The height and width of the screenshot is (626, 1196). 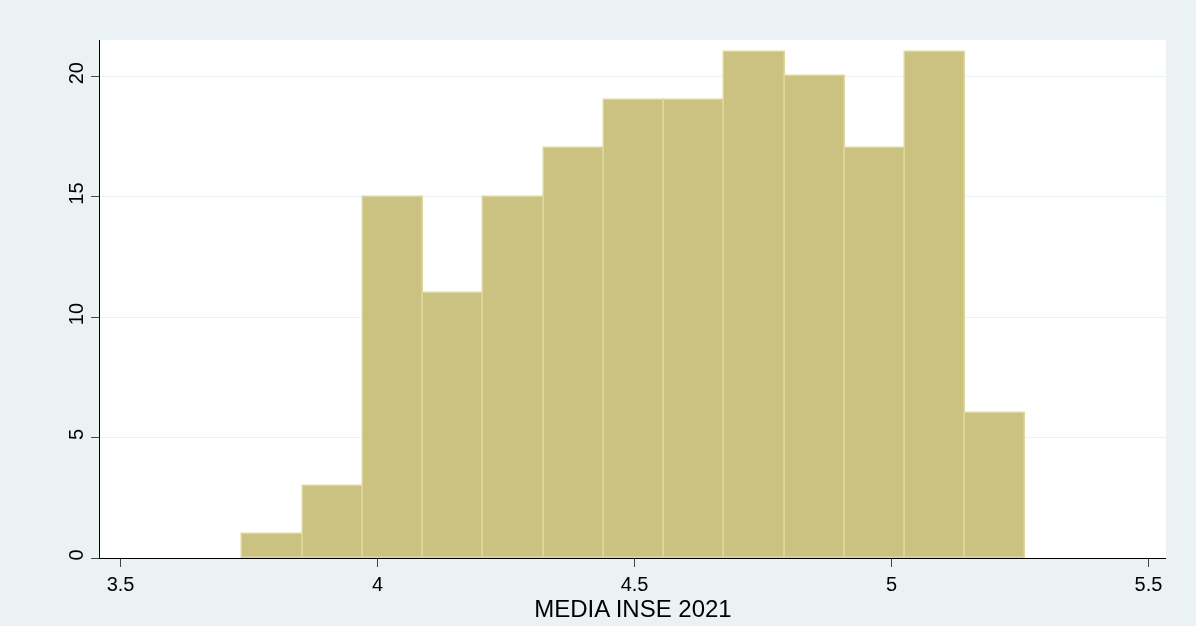 What do you see at coordinates (377, 584) in the screenshot?
I see `x-tick-label: 4` at bounding box center [377, 584].